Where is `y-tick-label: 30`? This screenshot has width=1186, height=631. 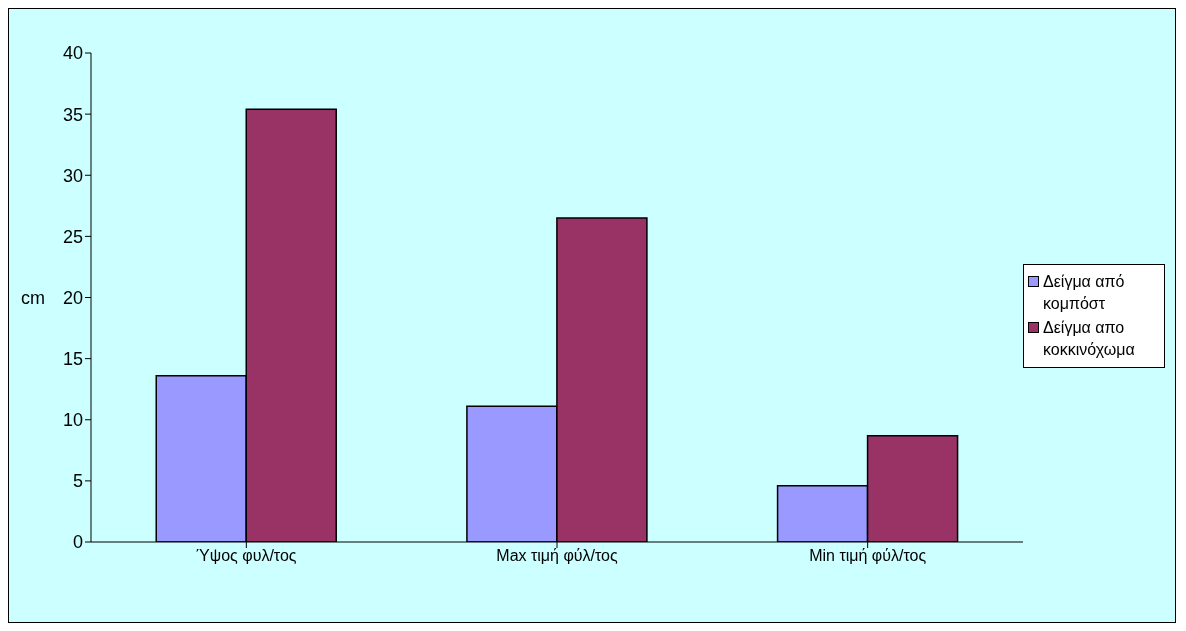 y-tick-label: 30 is located at coordinates (72, 175).